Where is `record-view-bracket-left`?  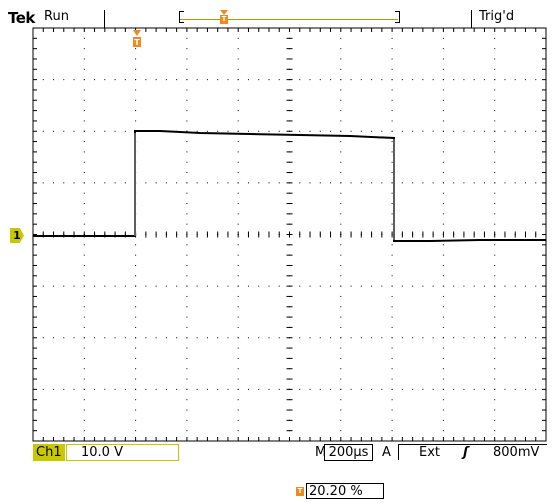
record-view-bracket-left is located at coordinates (181, 17).